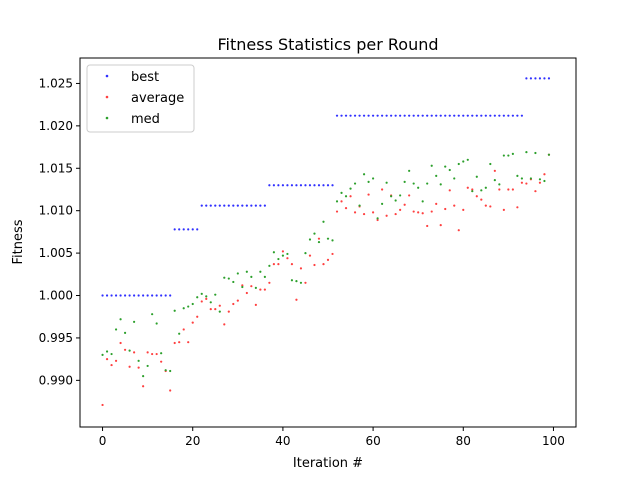 The width and height of the screenshot is (640, 480). Describe the element at coordinates (56, 380) in the screenshot. I see `y-tick-label: 0.990` at that location.